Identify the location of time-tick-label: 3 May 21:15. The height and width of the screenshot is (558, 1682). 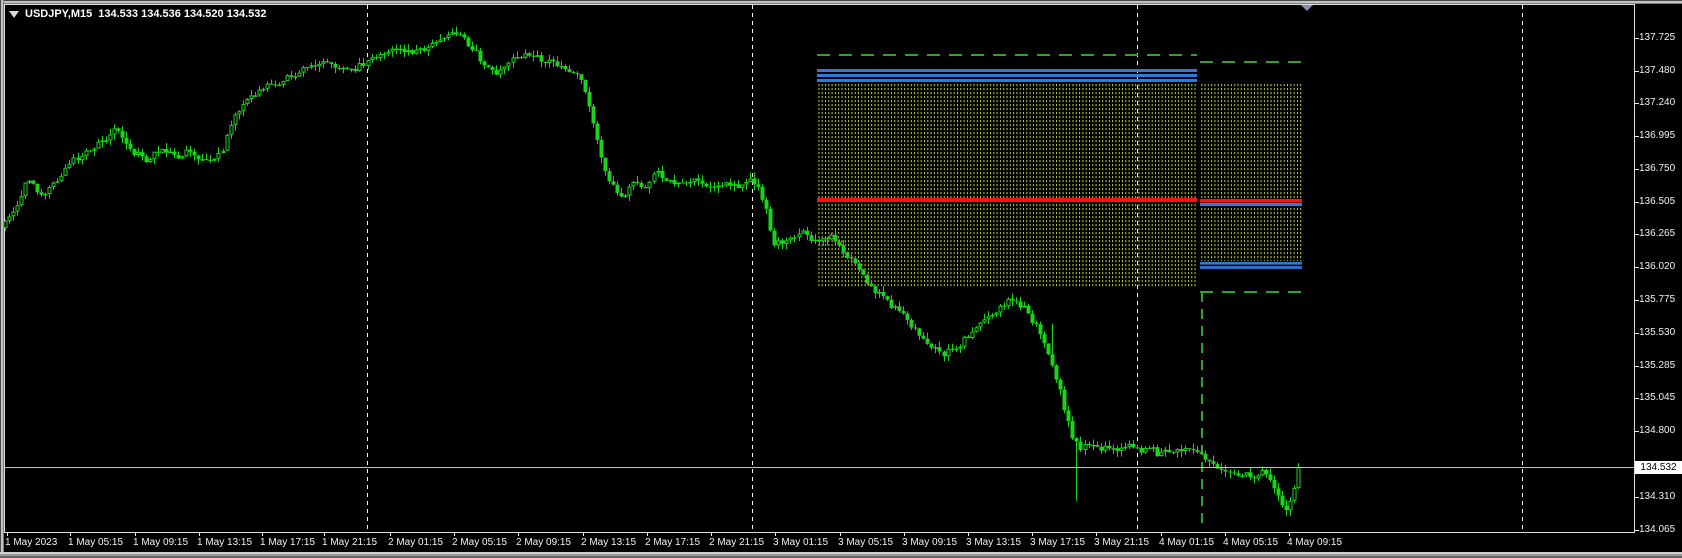
(1122, 542).